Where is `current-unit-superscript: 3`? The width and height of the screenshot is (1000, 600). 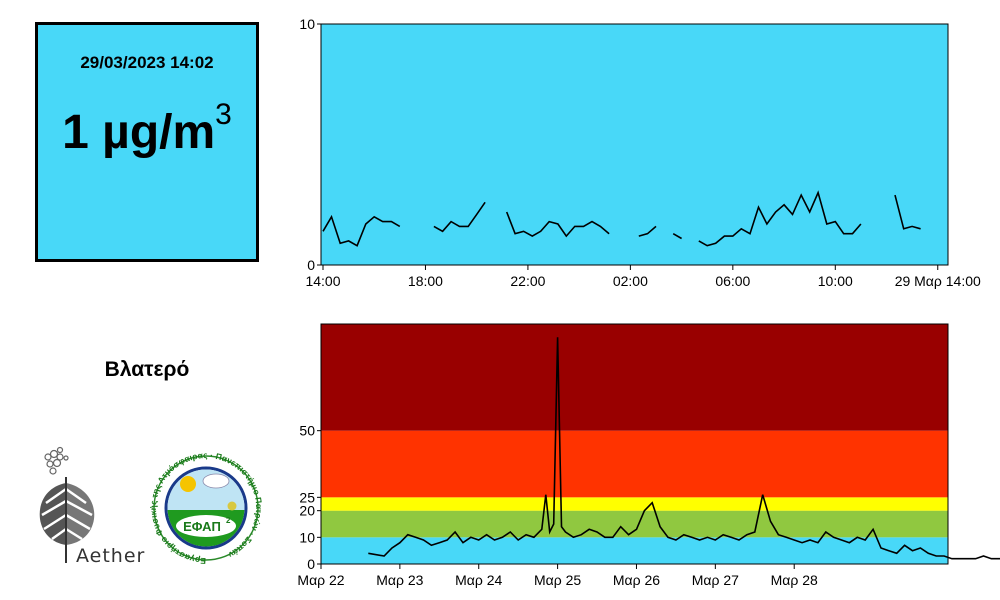 current-unit-superscript: 3 is located at coordinates (223, 114).